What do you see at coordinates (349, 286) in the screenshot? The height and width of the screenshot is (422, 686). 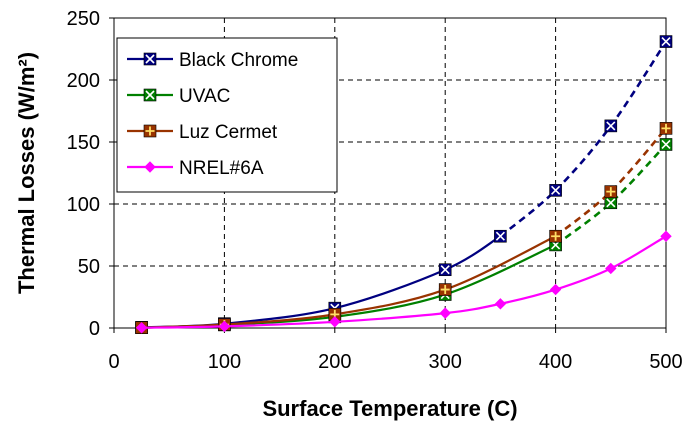 I see `series-line-solid` at bounding box center [349, 286].